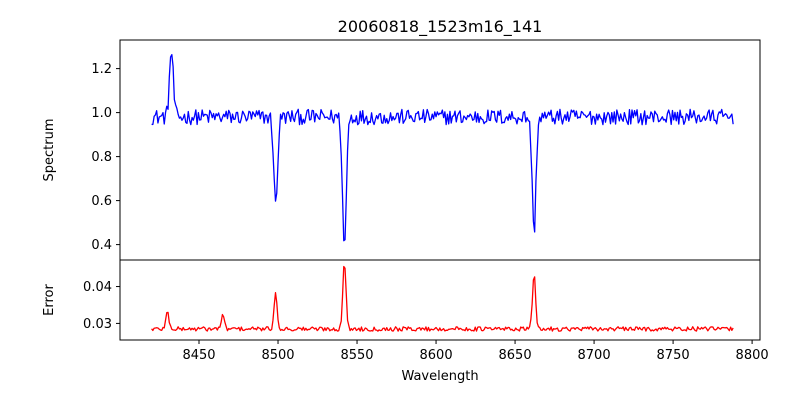  I want to click on x-tick-label: 8800, so click(752, 355).